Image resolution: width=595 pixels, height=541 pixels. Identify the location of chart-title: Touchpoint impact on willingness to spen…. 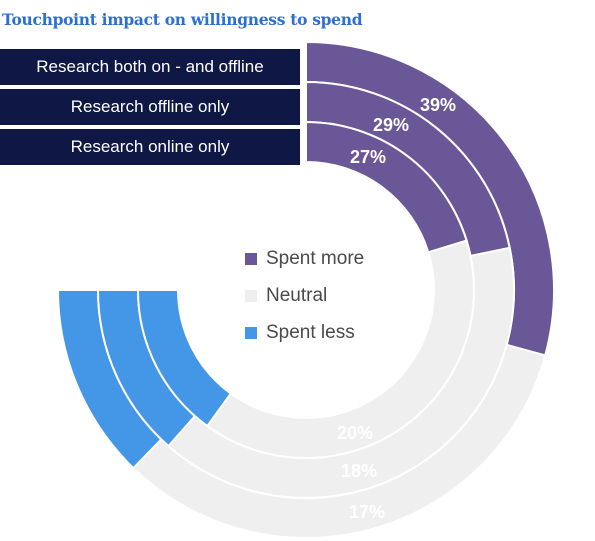
(182, 19).